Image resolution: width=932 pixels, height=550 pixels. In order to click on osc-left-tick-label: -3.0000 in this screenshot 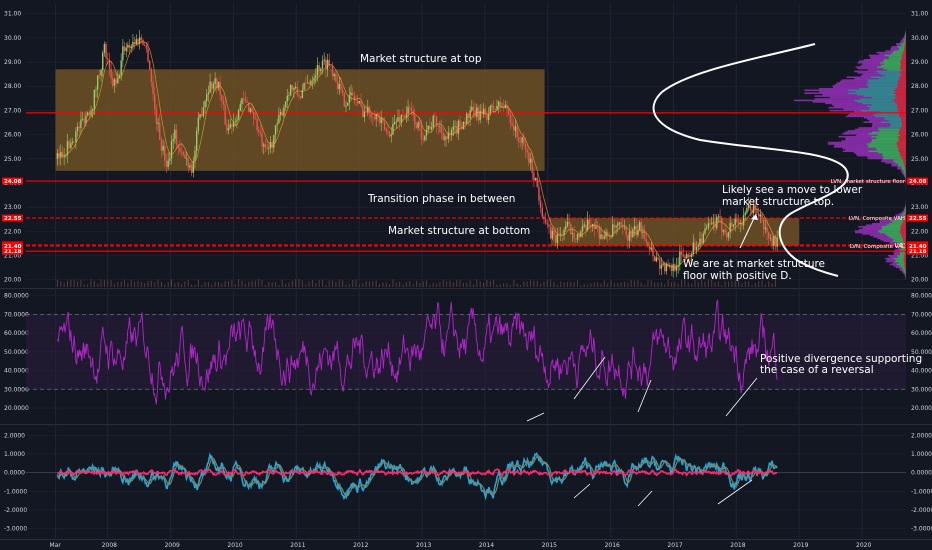, I will do `click(15, 529)`.